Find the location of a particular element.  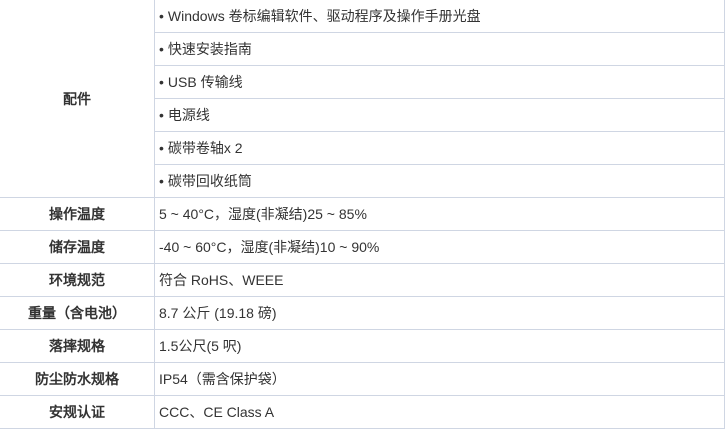

row-label: 安规认证 is located at coordinates (77, 412).